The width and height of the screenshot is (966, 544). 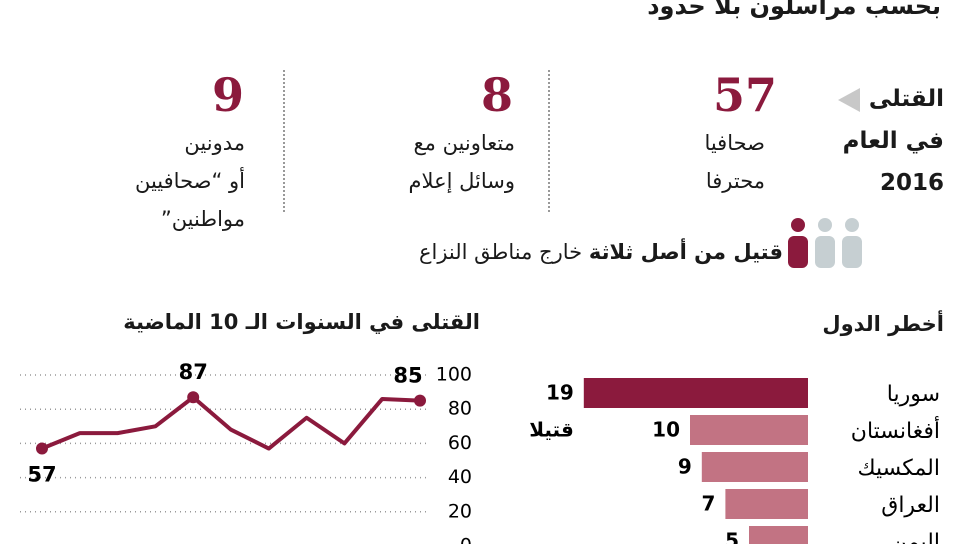 I want to click on category-label: اليمن, so click(x=915, y=537).